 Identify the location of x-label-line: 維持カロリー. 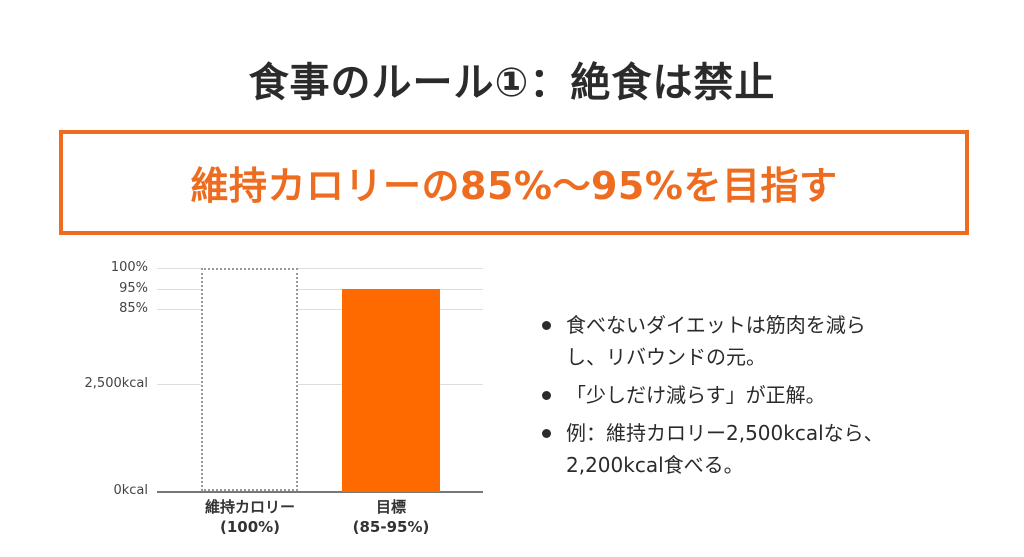
(249, 507).